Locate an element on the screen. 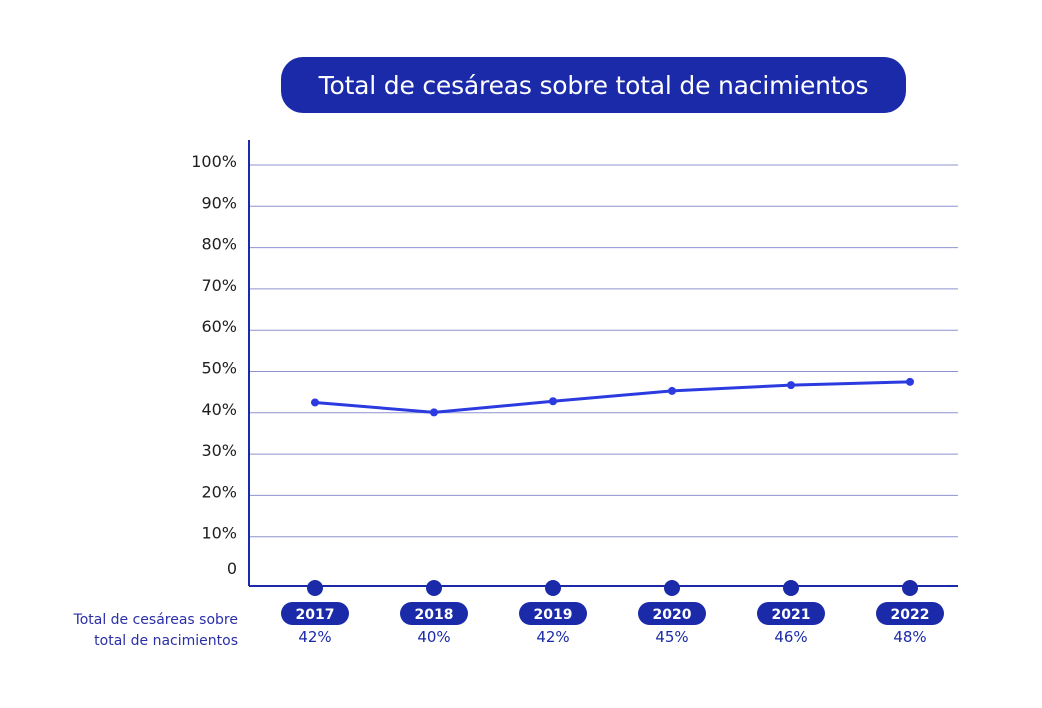 This screenshot has width=1042, height=708. y-tick-label: 100% is located at coordinates (214, 161).